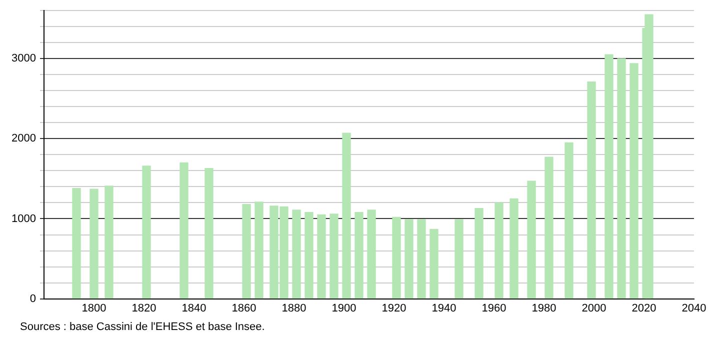 The image size is (710, 340). Describe the element at coordinates (244, 308) in the screenshot. I see `x-tick-label: 1860` at that location.